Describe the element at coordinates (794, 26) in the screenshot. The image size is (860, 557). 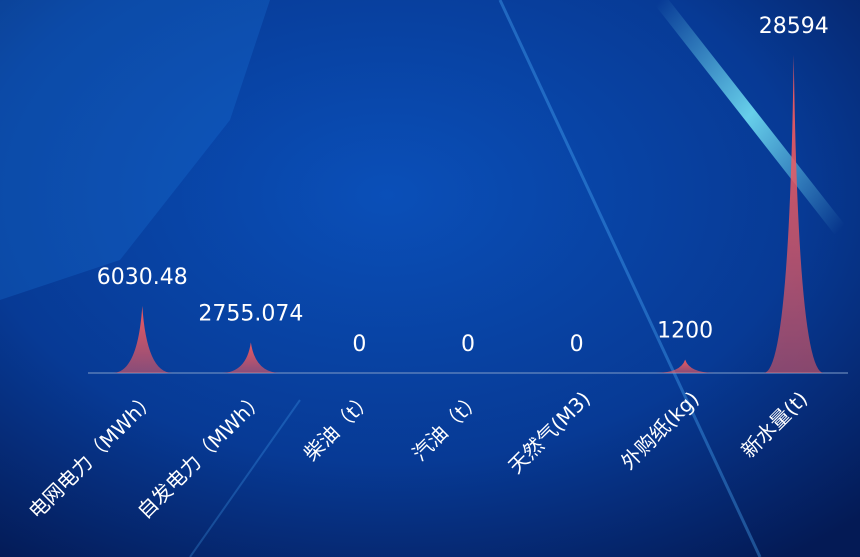
I see `value-label: 28594` at that location.